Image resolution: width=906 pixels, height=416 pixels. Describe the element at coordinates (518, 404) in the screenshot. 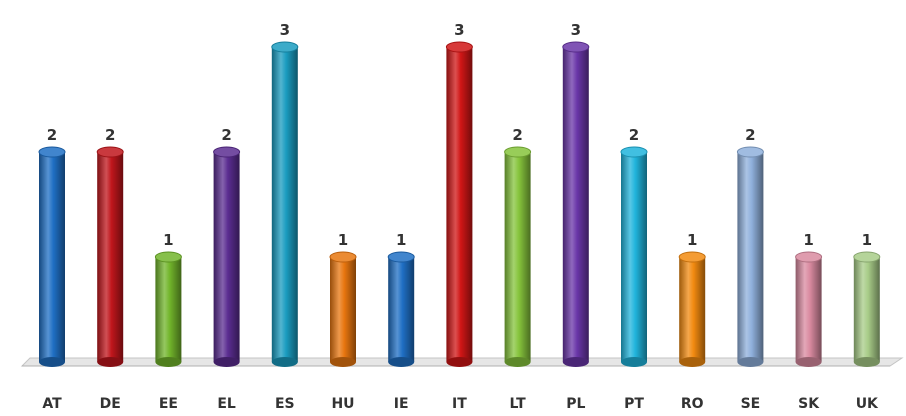

I see `category-label-lt: LT` at that location.